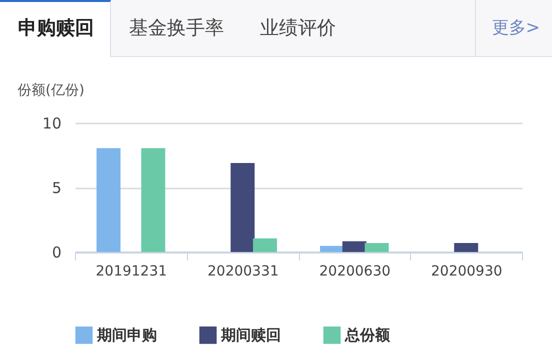 The width and height of the screenshot is (552, 357). I want to click on text: 业绩评价, so click(298, 28).